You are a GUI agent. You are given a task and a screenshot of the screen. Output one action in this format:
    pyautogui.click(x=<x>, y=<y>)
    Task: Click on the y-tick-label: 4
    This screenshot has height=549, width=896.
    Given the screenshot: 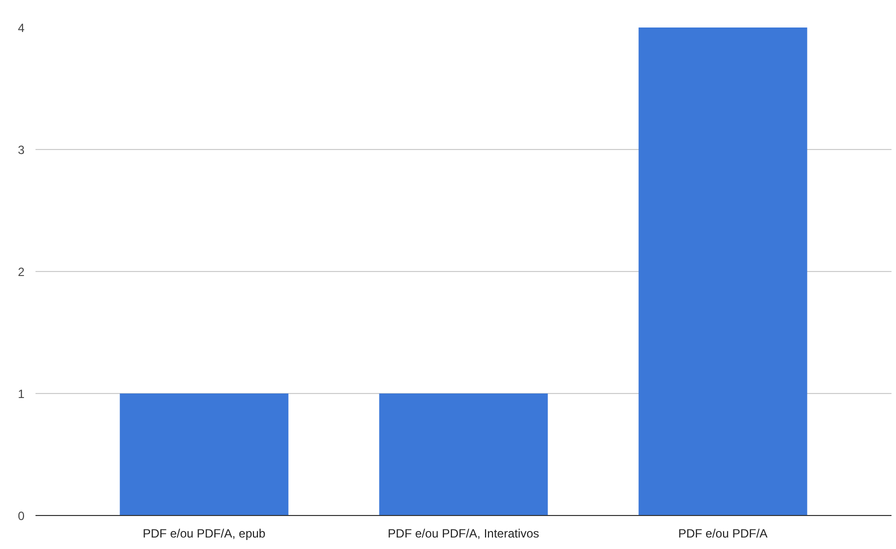 What is the action you would take?
    pyautogui.click(x=21, y=28)
    